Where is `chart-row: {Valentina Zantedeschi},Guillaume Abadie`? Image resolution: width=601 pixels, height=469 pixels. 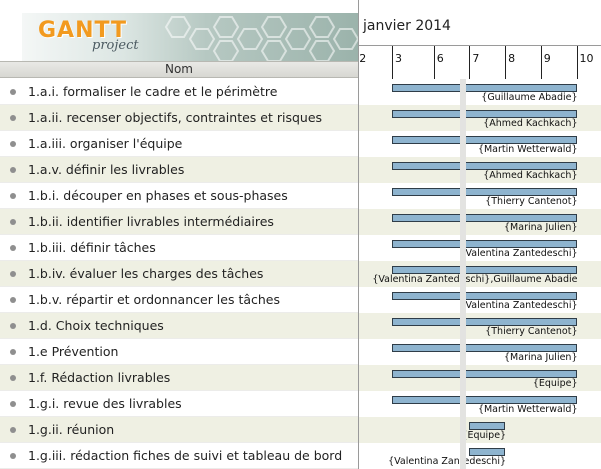
chart-row: {Valentina Zantedeschi},Guillaume Abadie is located at coordinates (480, 274).